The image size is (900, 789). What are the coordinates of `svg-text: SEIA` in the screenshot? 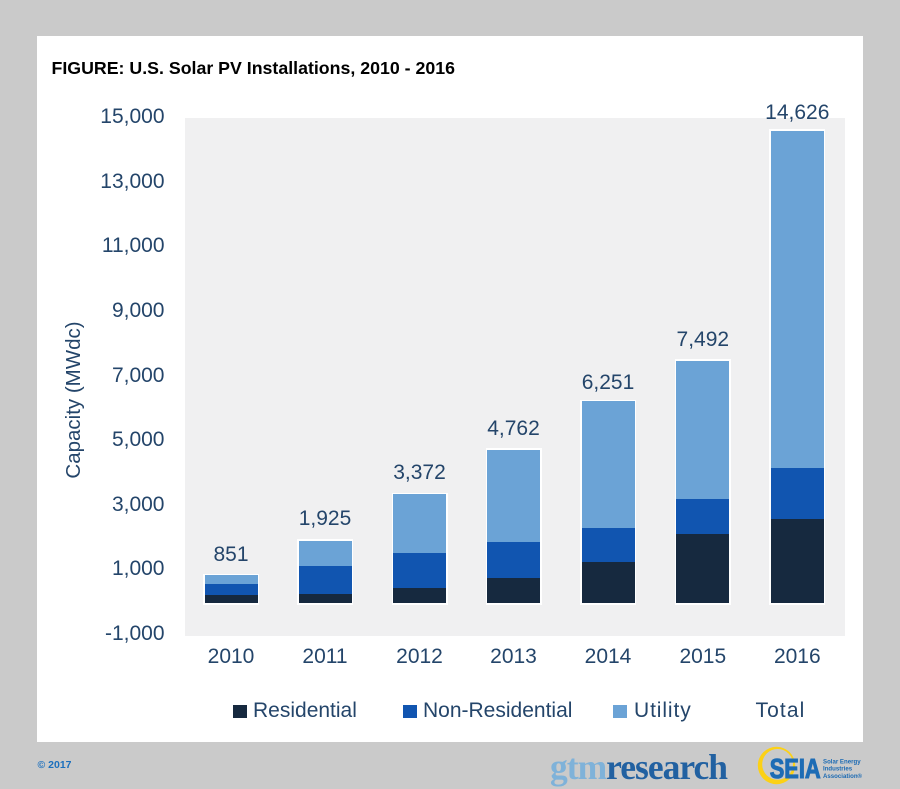 It's located at (795, 768).